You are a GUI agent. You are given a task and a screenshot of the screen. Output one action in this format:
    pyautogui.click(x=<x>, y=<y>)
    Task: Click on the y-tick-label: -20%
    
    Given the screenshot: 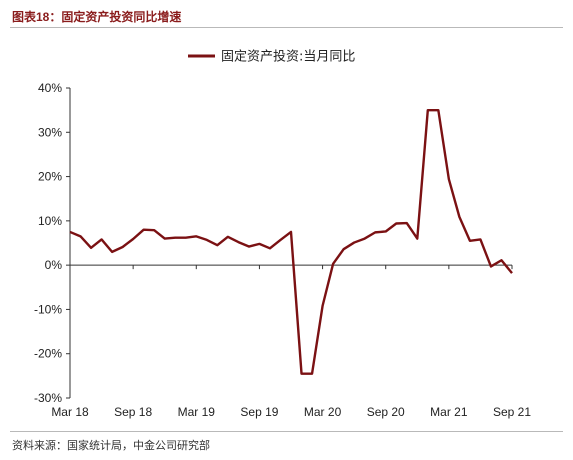 What is the action you would take?
    pyautogui.click(x=48, y=354)
    